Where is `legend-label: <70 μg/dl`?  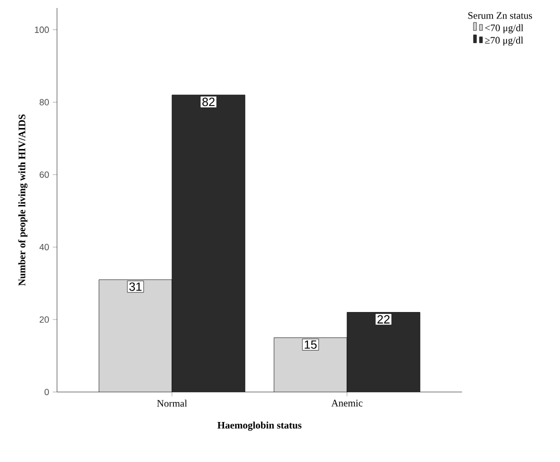 legend-label: <70 μg/dl is located at coordinates (504, 29).